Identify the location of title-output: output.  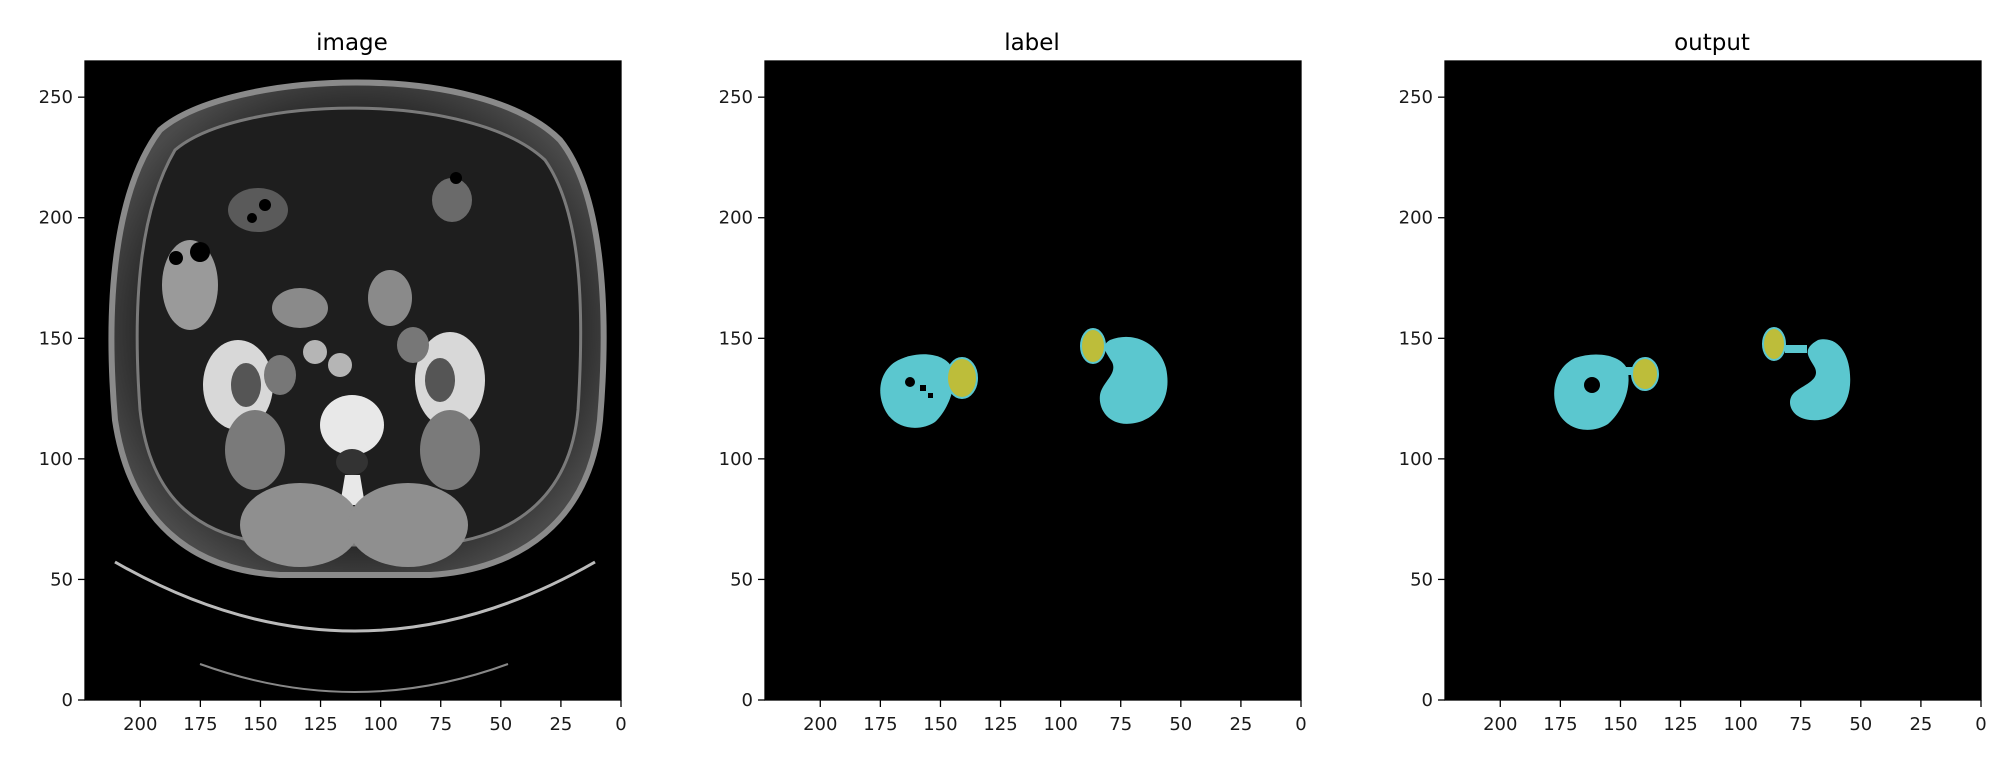
(1712, 43).